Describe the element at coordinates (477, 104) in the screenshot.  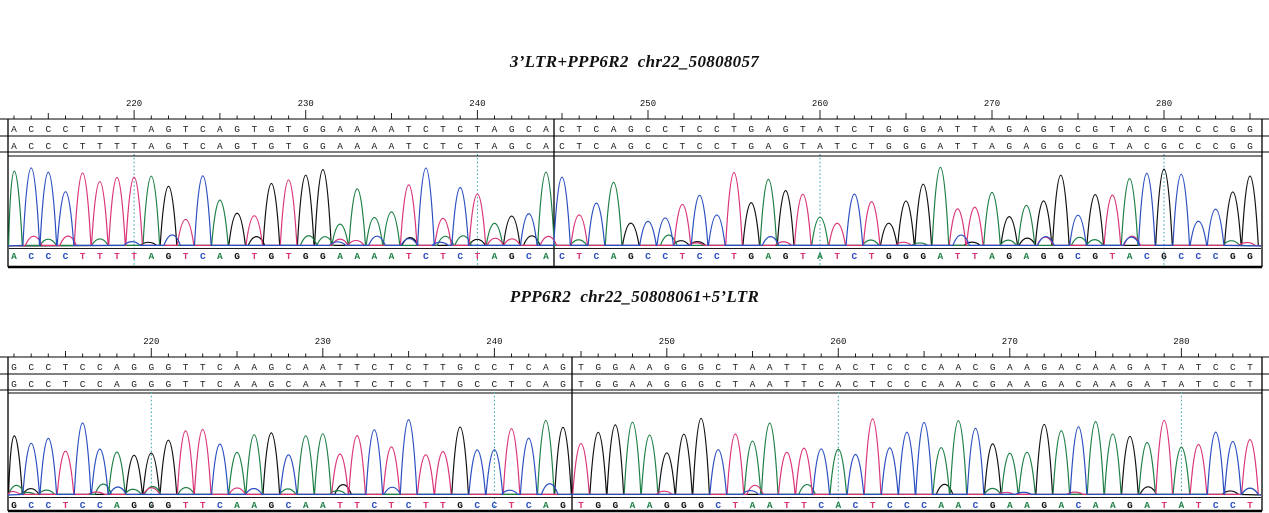
I see `svg-text: 240` at that location.